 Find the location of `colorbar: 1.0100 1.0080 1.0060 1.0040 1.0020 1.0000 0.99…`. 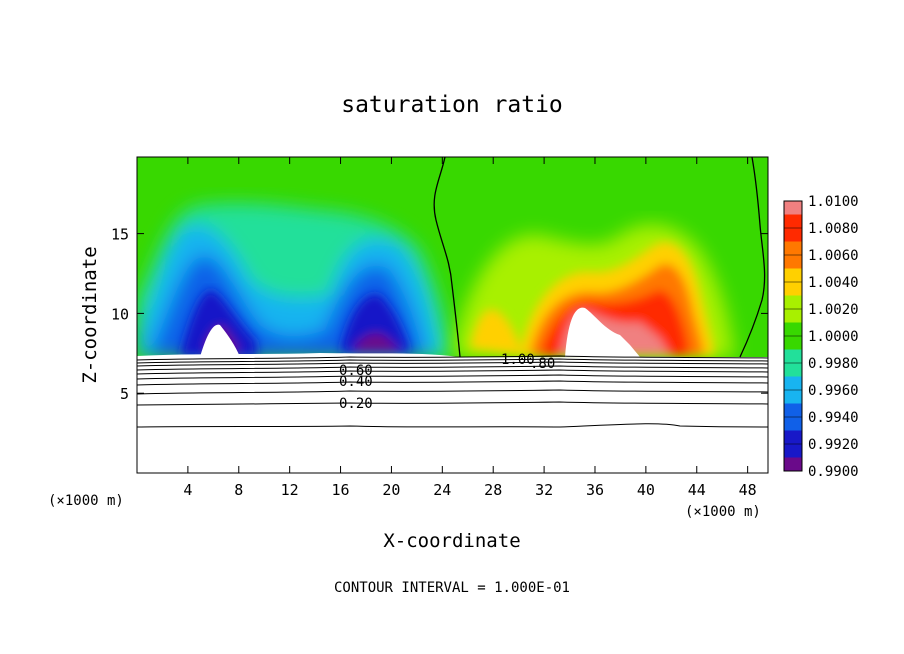

colorbar: 1.0100 1.0080 1.0060 1.0040 1.0020 1.0000 0.99… is located at coordinates (821, 337).